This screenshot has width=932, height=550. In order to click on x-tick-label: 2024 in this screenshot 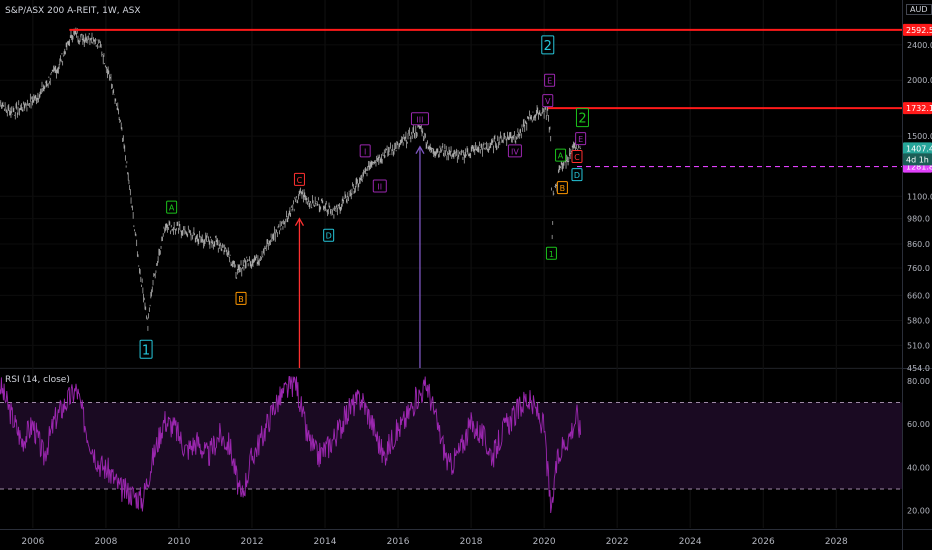, I will do `click(690, 542)`.